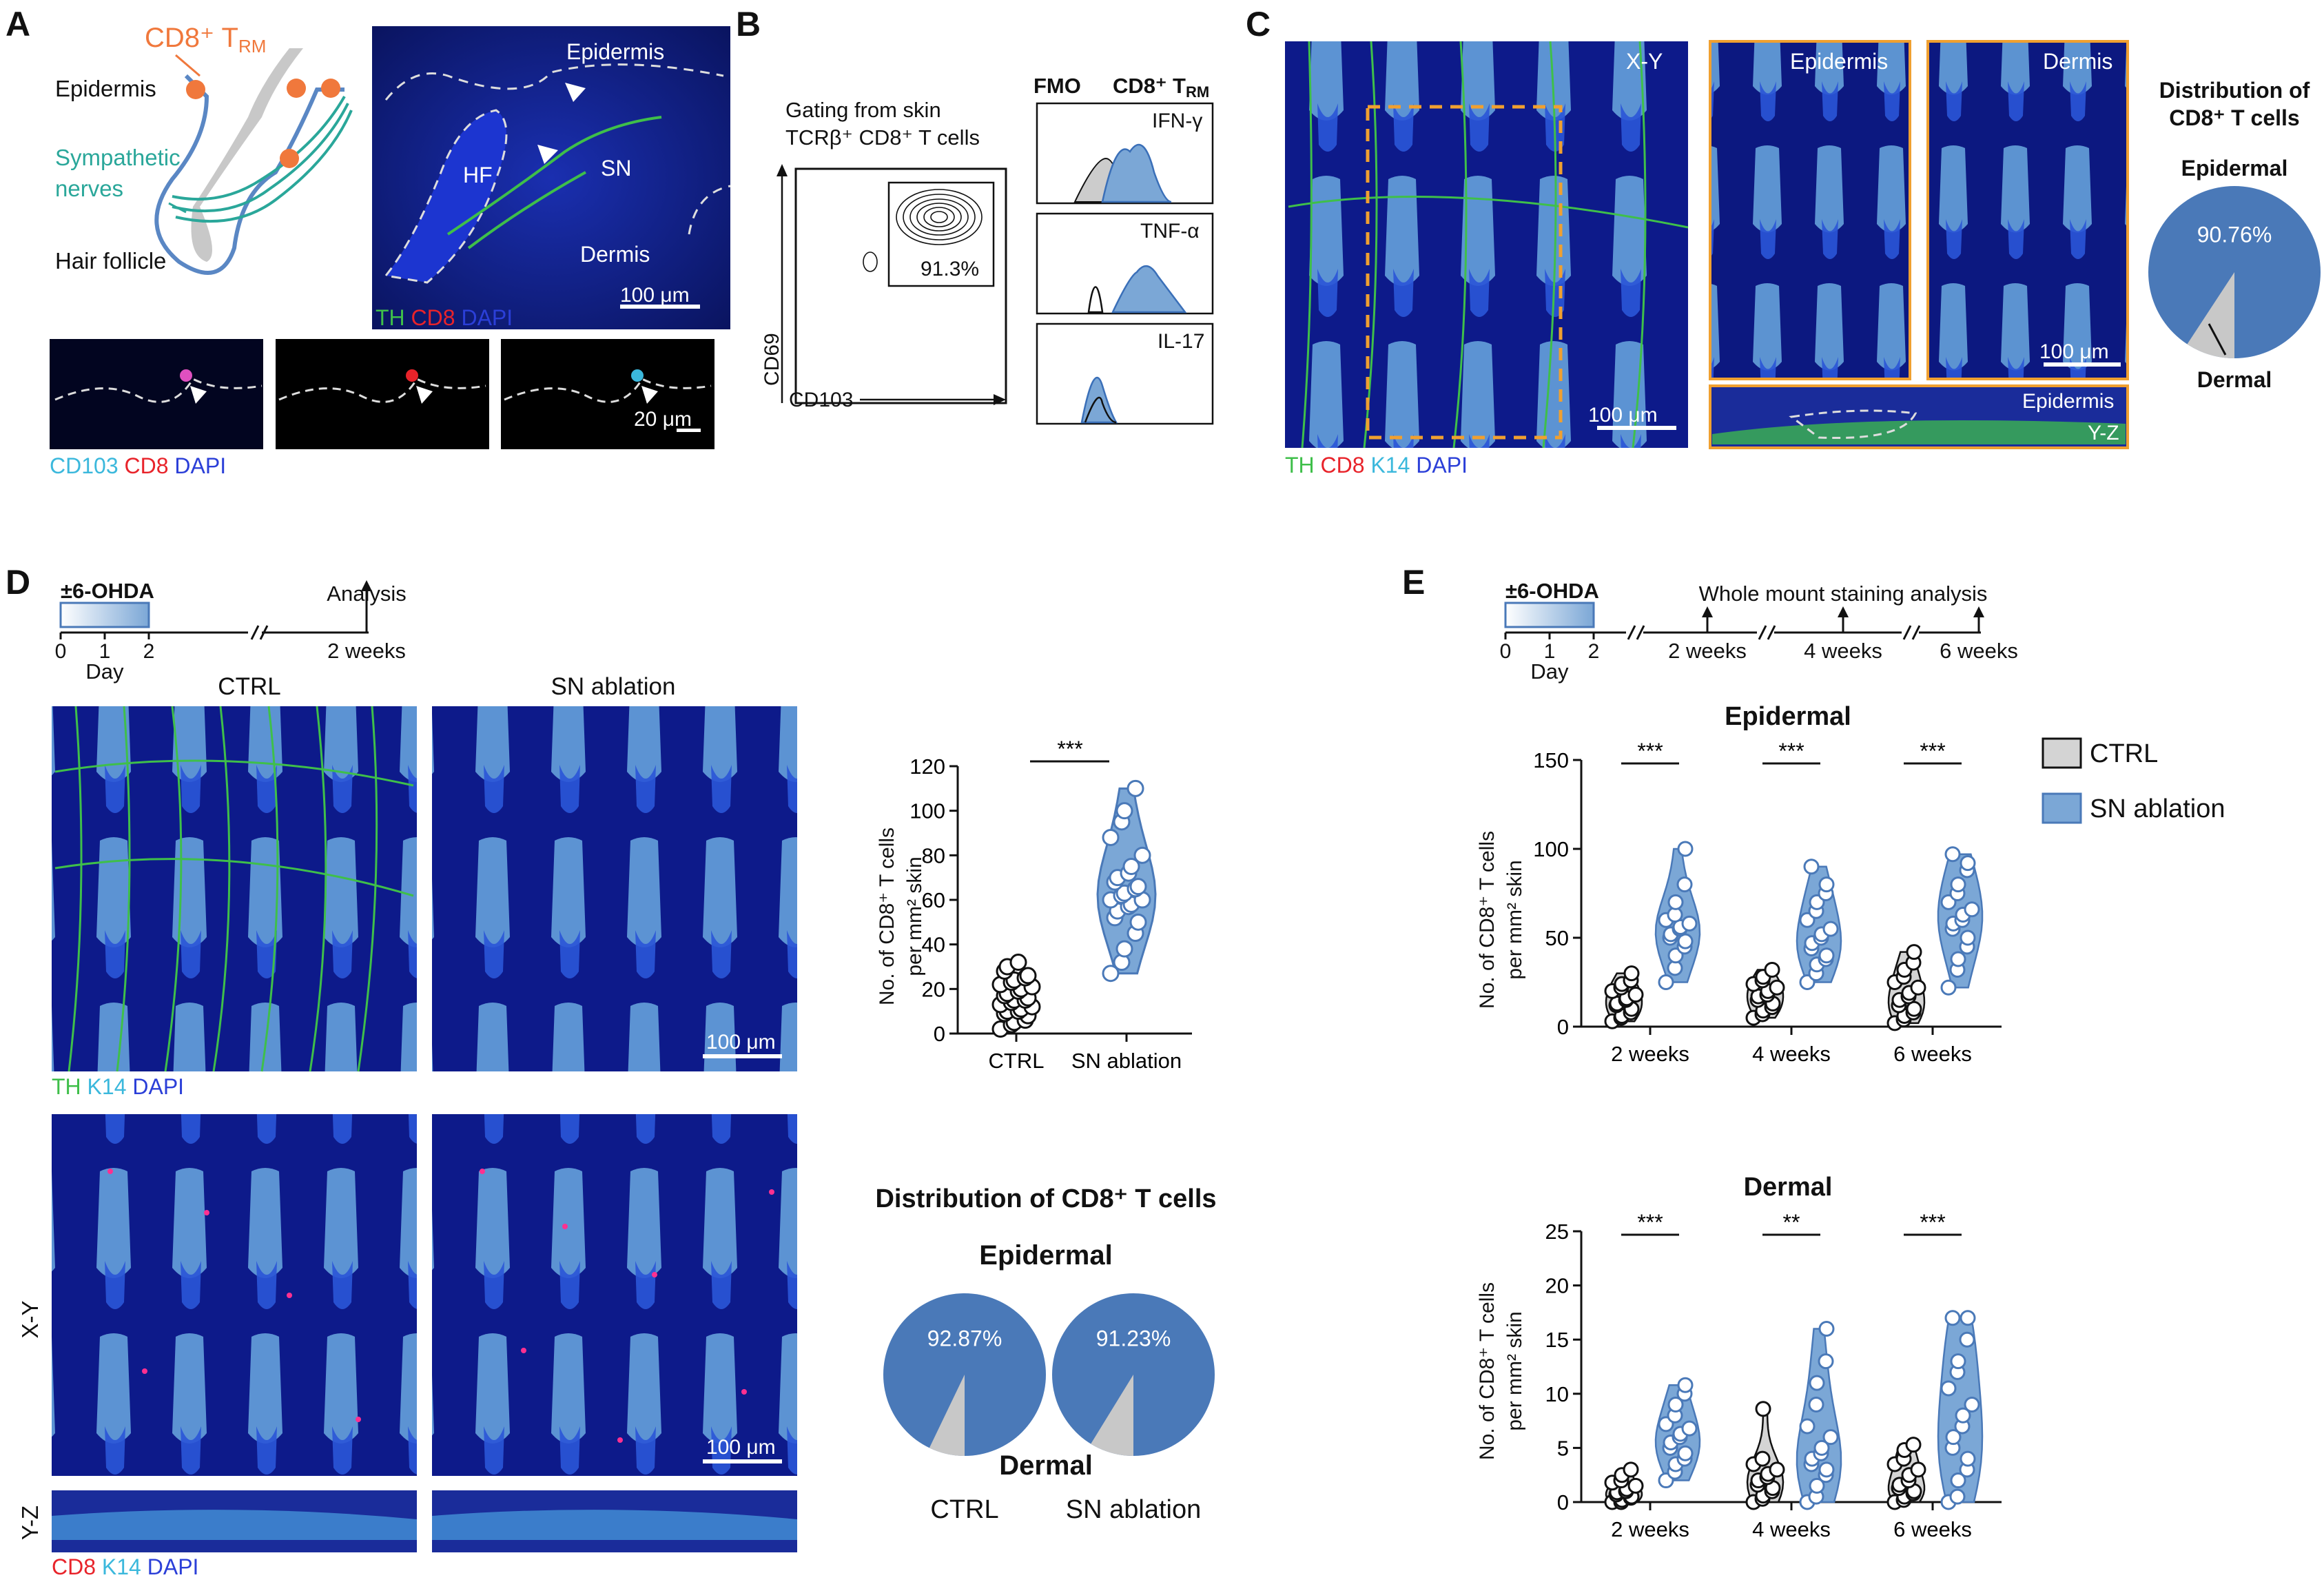 The height and width of the screenshot is (1582, 2324). I want to click on nerve-pointer, so click(177, 208).